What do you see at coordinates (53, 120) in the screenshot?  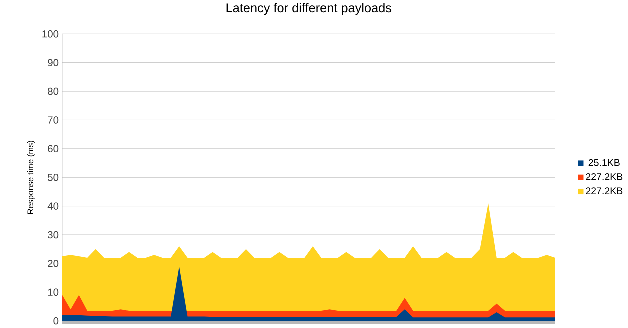 I see `y-tick-label: 70` at bounding box center [53, 120].